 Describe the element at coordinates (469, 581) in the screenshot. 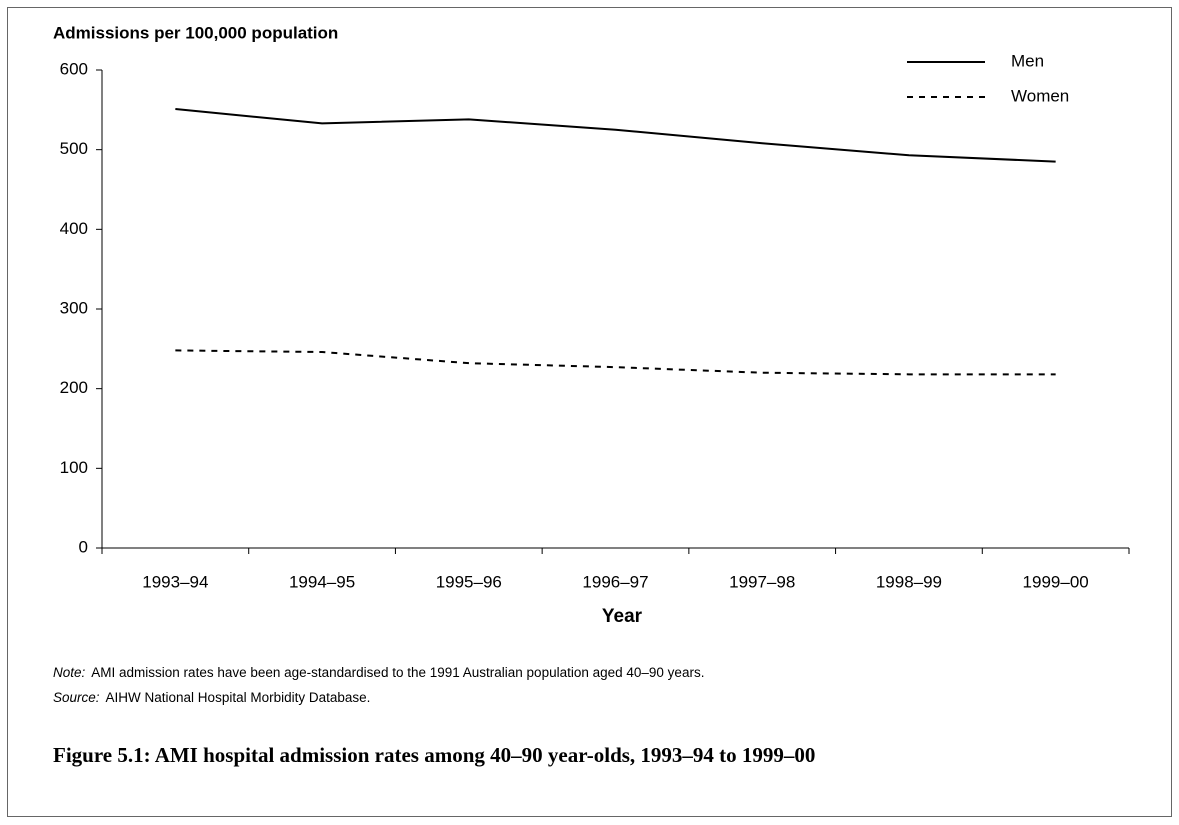

I see `x-tick-label: 1995–96` at that location.